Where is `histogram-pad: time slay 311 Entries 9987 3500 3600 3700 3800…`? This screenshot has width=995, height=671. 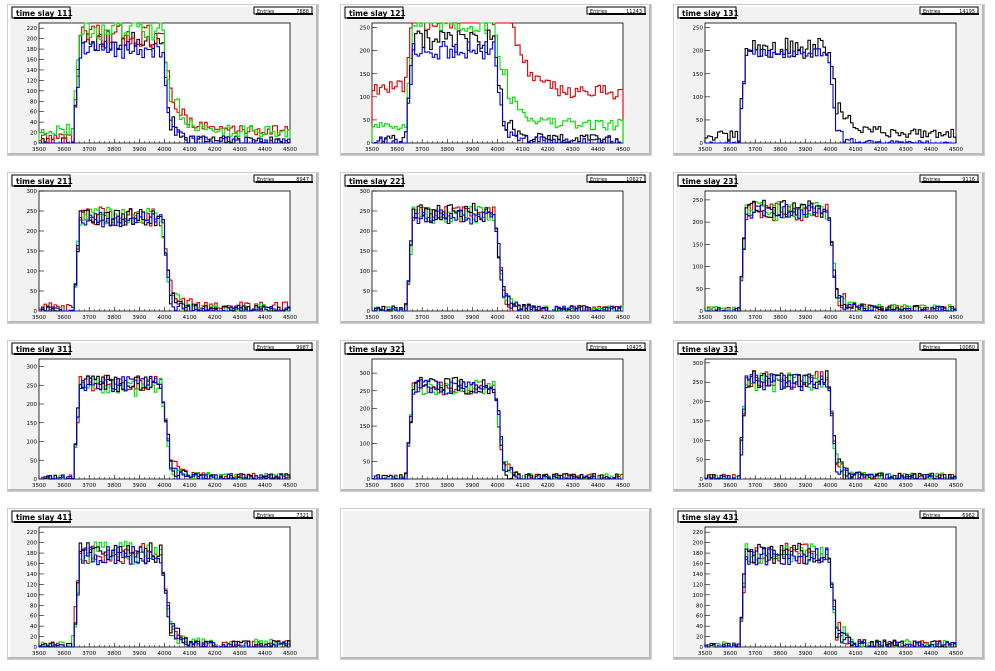 histogram-pad: time slay 311 Entries 9987 3500 3600 3700 3800… is located at coordinates (163, 416).